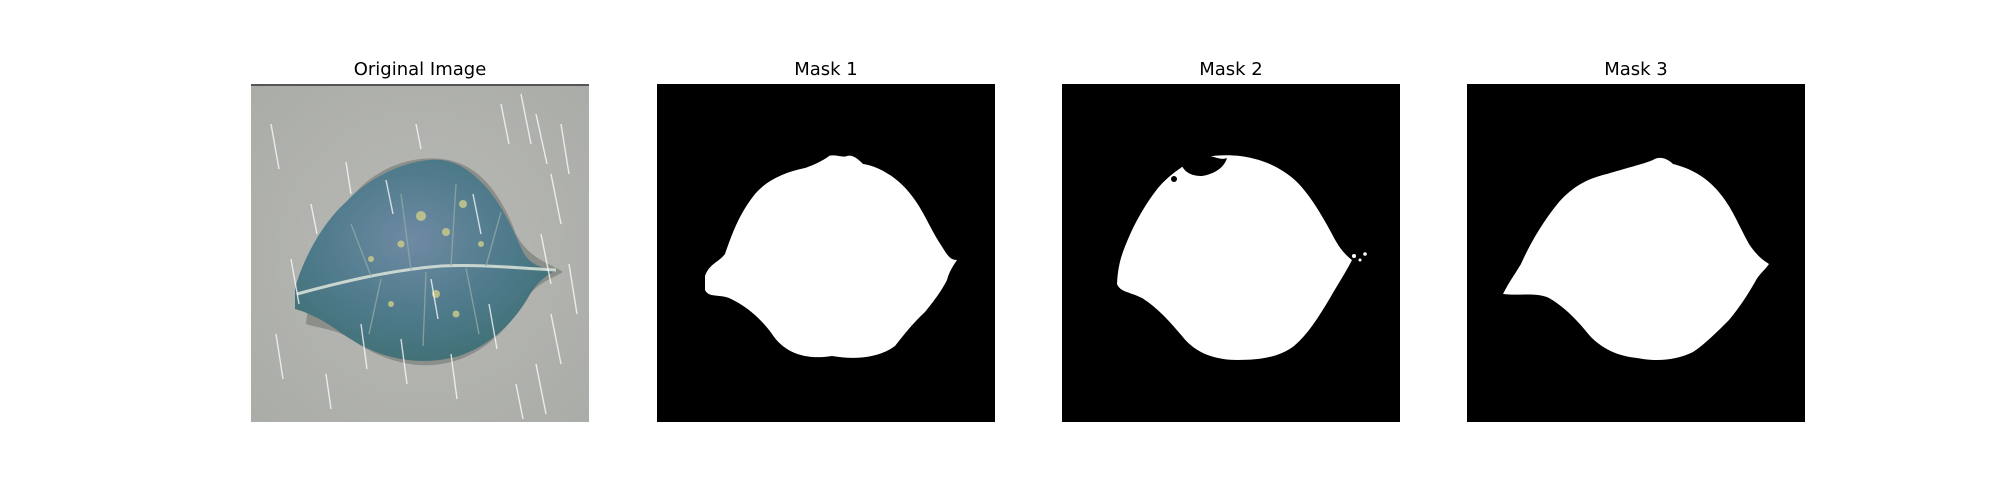  Describe the element at coordinates (826, 69) in the screenshot. I see `panel-title-mask-1: Mask 1` at that location.